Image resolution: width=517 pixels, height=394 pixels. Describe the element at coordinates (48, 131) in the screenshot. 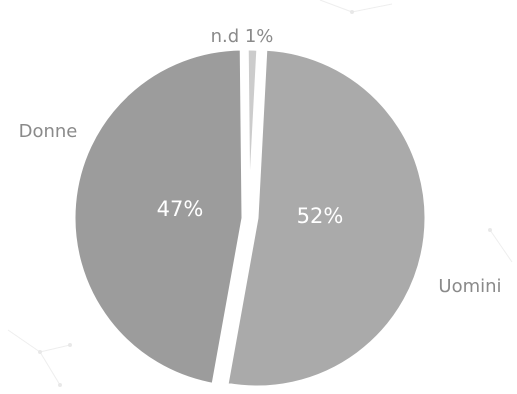

I see `category-label-donne: Donne` at that location.